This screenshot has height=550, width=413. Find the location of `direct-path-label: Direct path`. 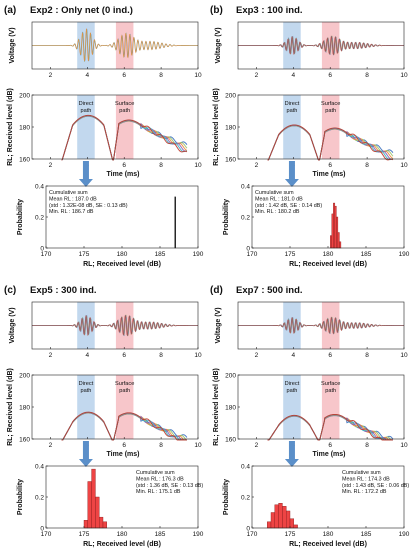

direct-path-label: Direct path is located at coordinates (292, 107).